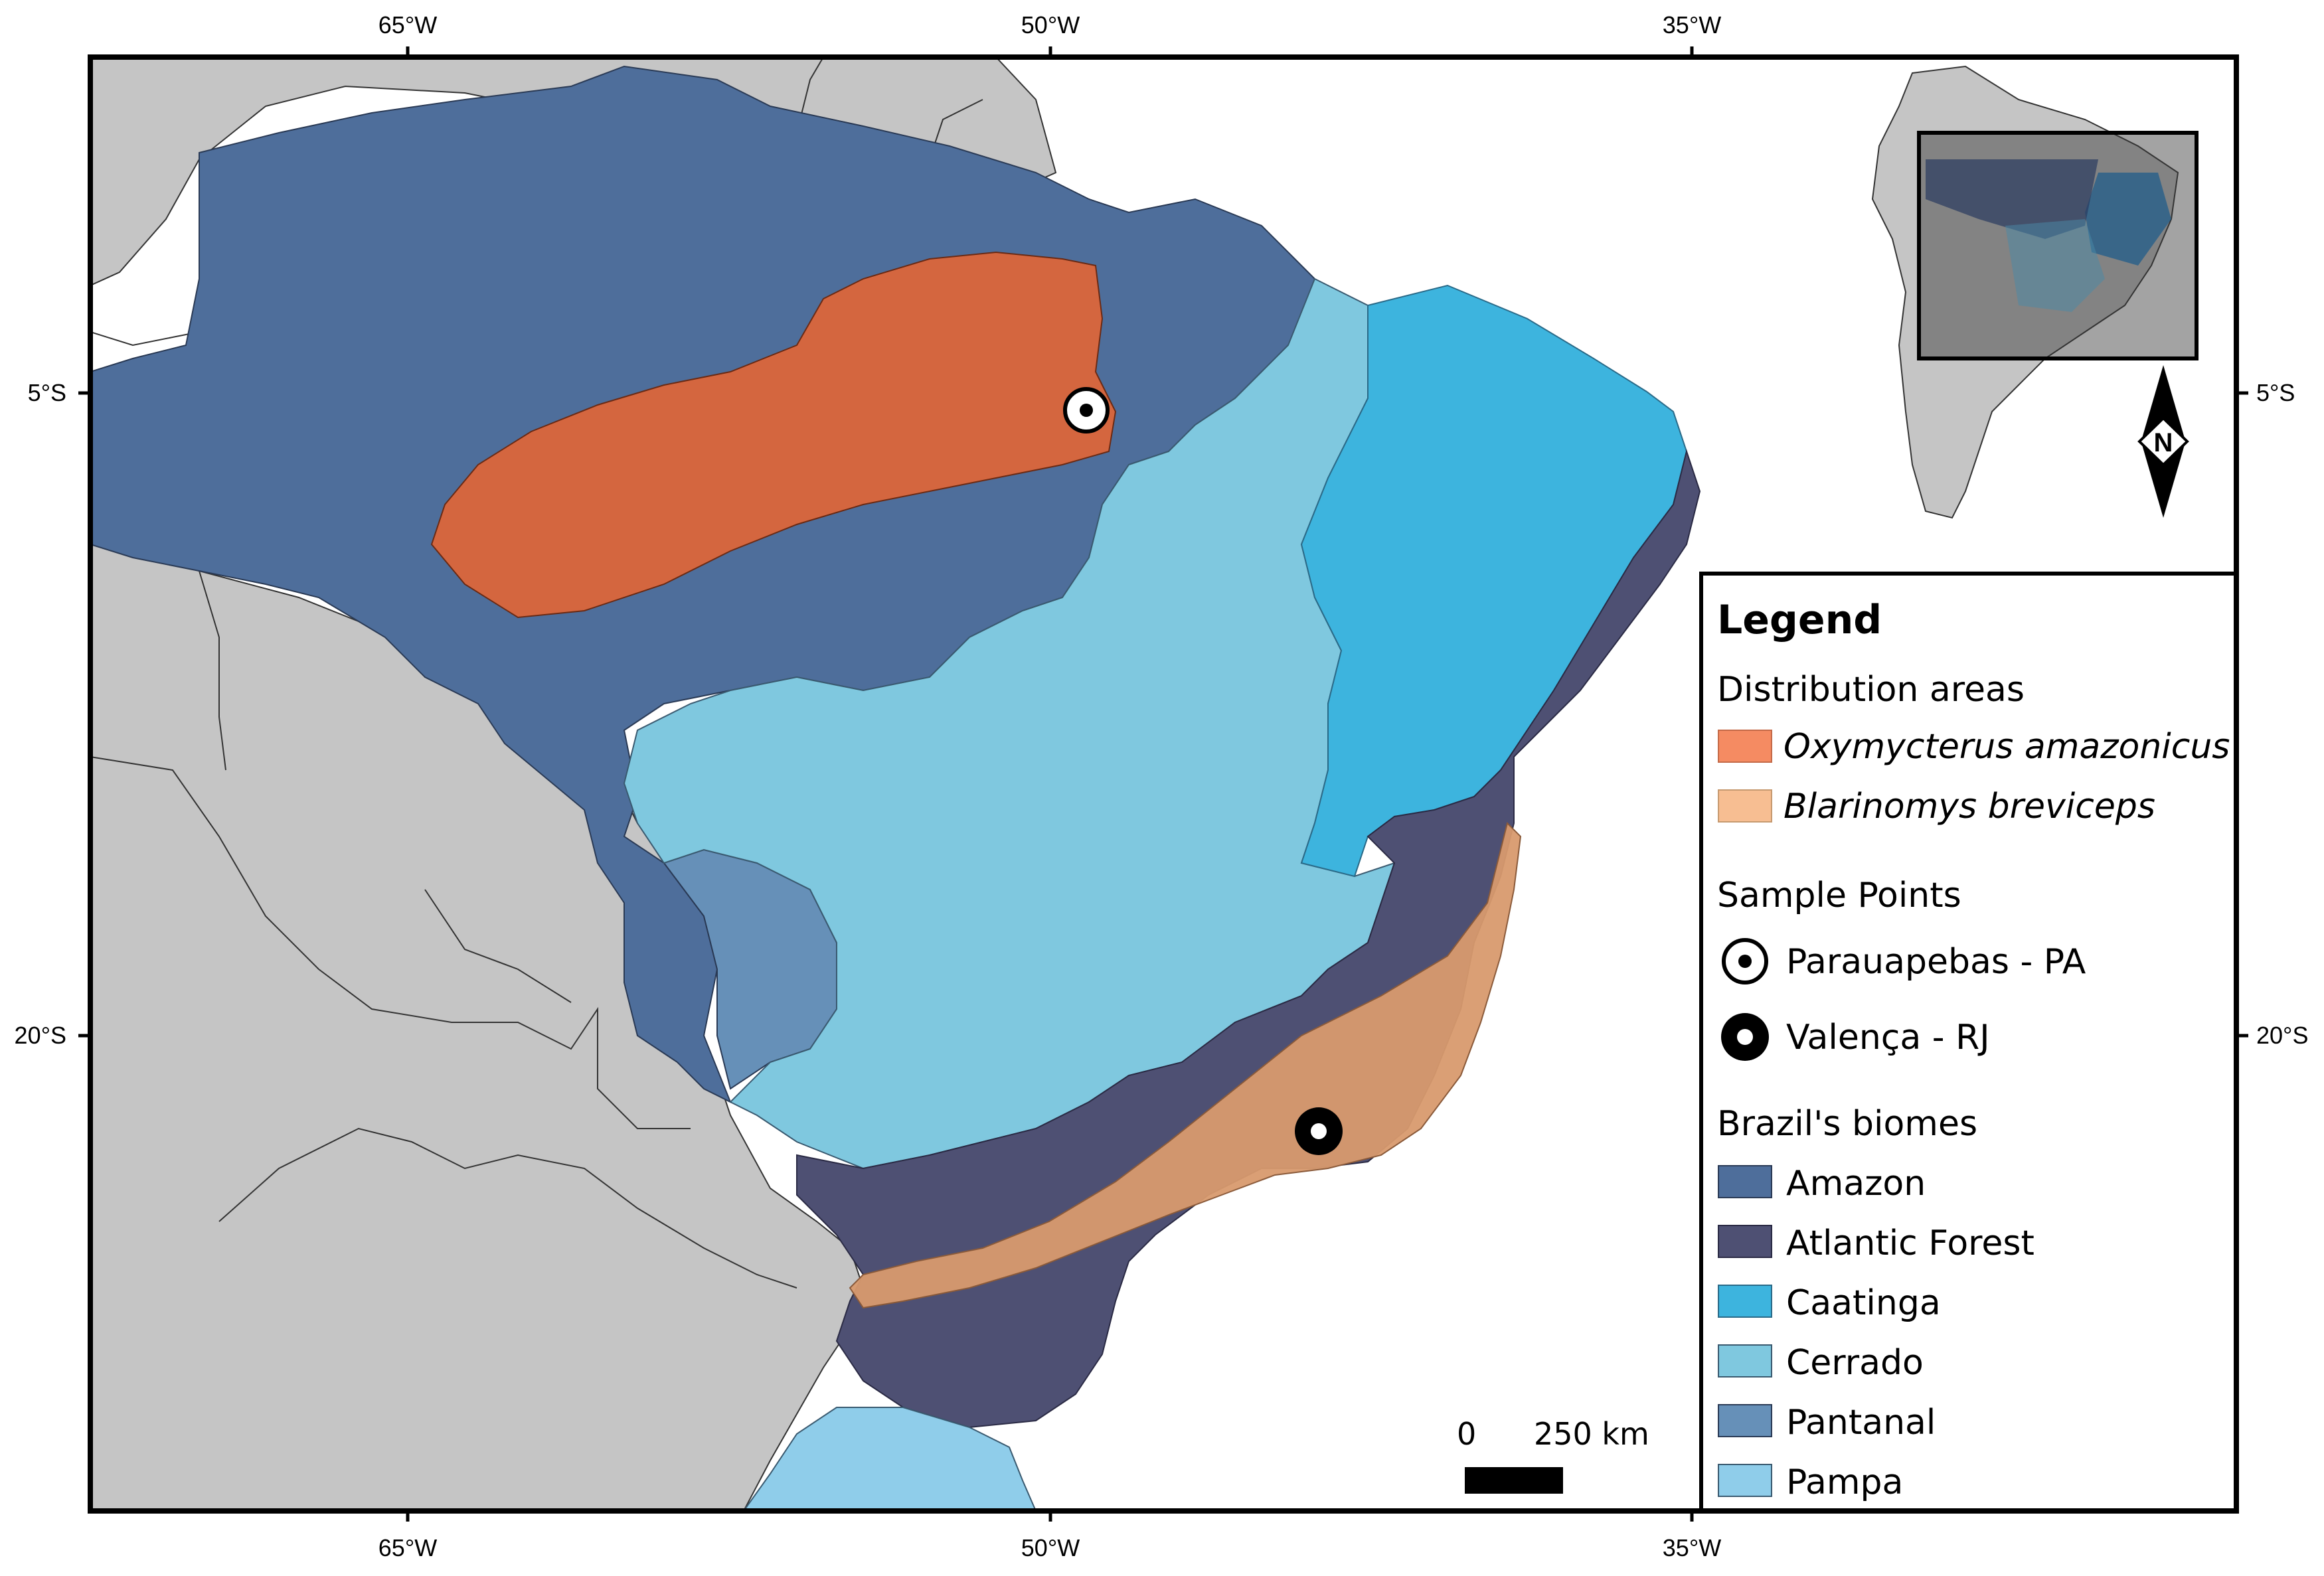 The width and height of the screenshot is (2324, 1576). What do you see at coordinates (1800, 620) in the screenshot?
I see `legend-title: Legend` at bounding box center [1800, 620].